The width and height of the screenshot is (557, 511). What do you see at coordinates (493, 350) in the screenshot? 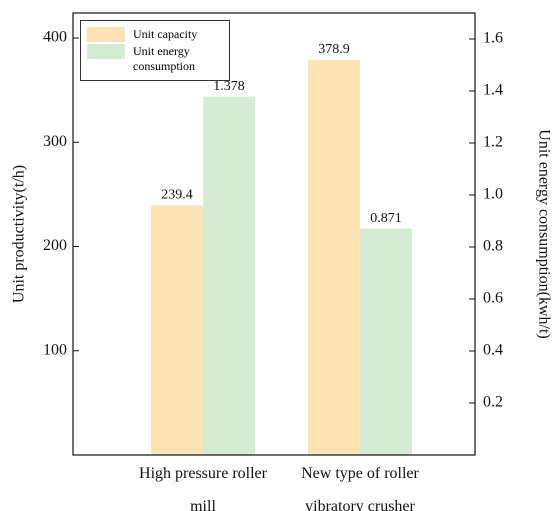
I see `y2-tick-label: 0.4` at bounding box center [493, 350].